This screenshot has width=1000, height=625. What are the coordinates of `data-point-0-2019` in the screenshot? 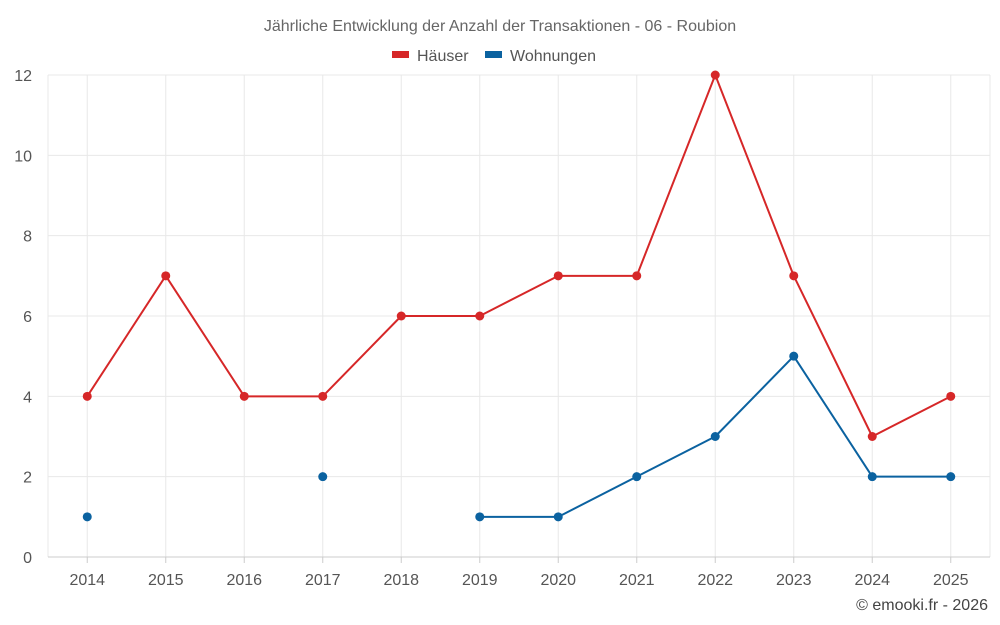 It's located at (480, 316).